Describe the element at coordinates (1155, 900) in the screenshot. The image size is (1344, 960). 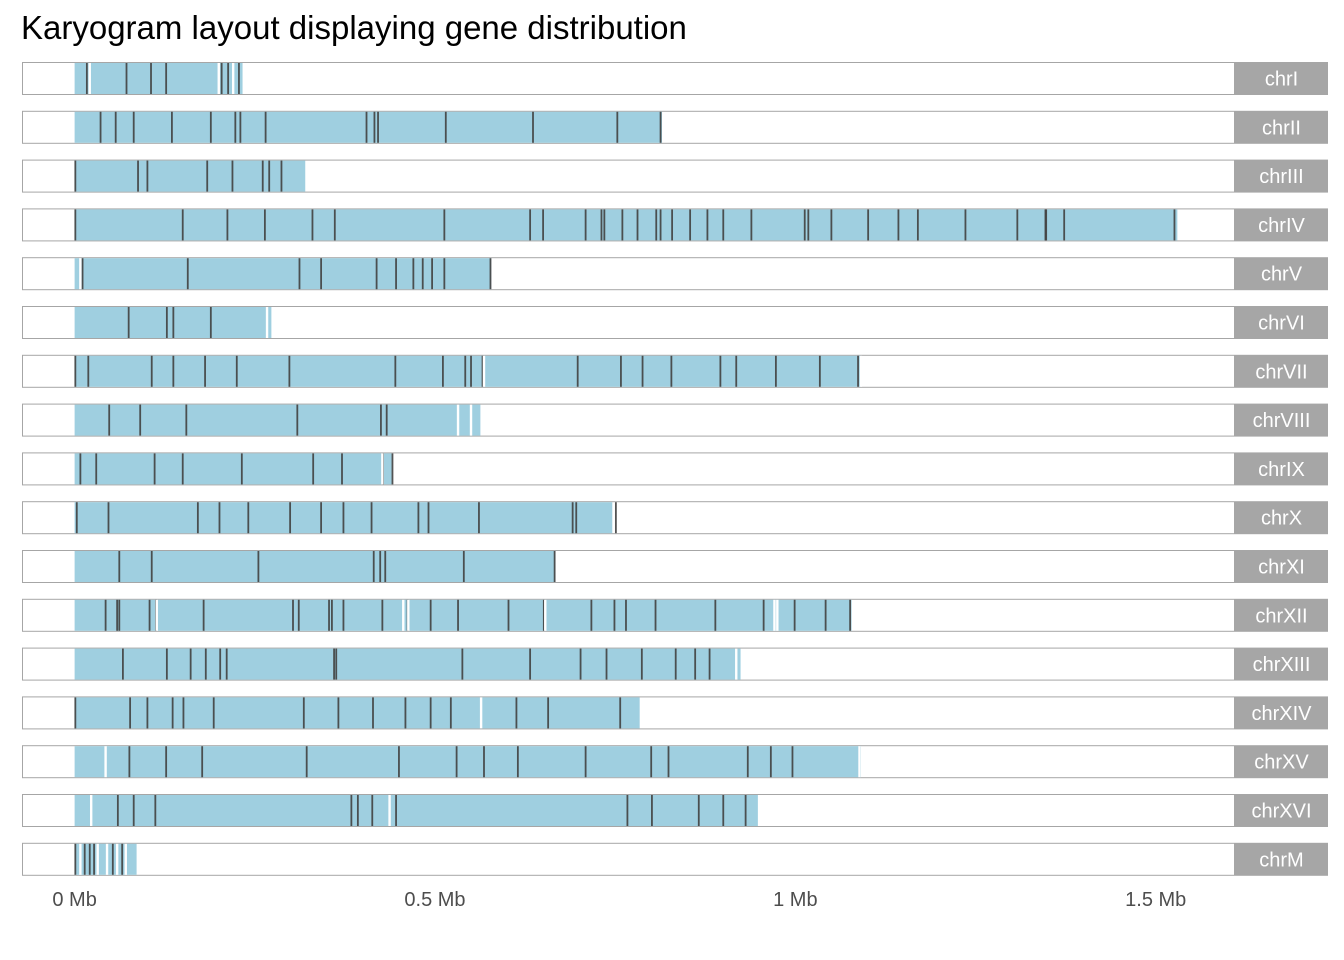
I see `x-tick-label: 1.5 Mb` at that location.